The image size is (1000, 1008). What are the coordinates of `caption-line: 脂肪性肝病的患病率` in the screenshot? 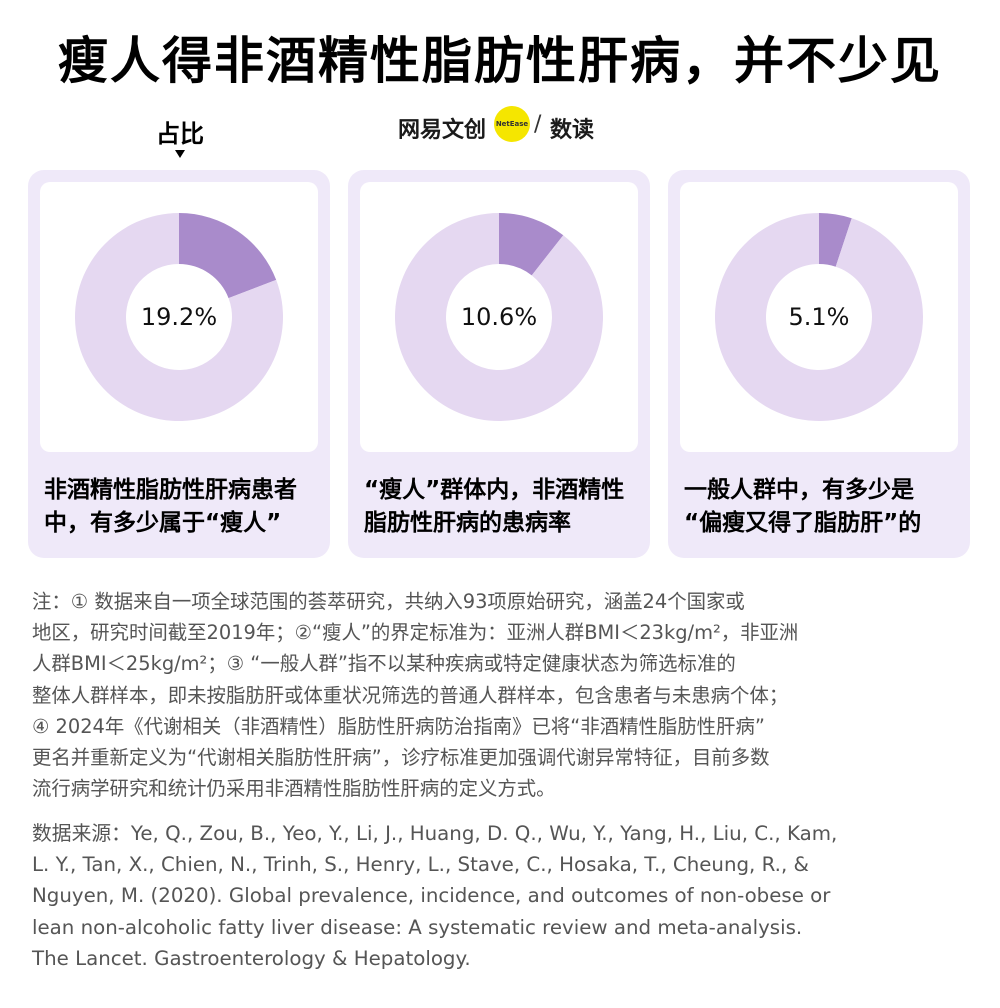 It's located at (467, 523).